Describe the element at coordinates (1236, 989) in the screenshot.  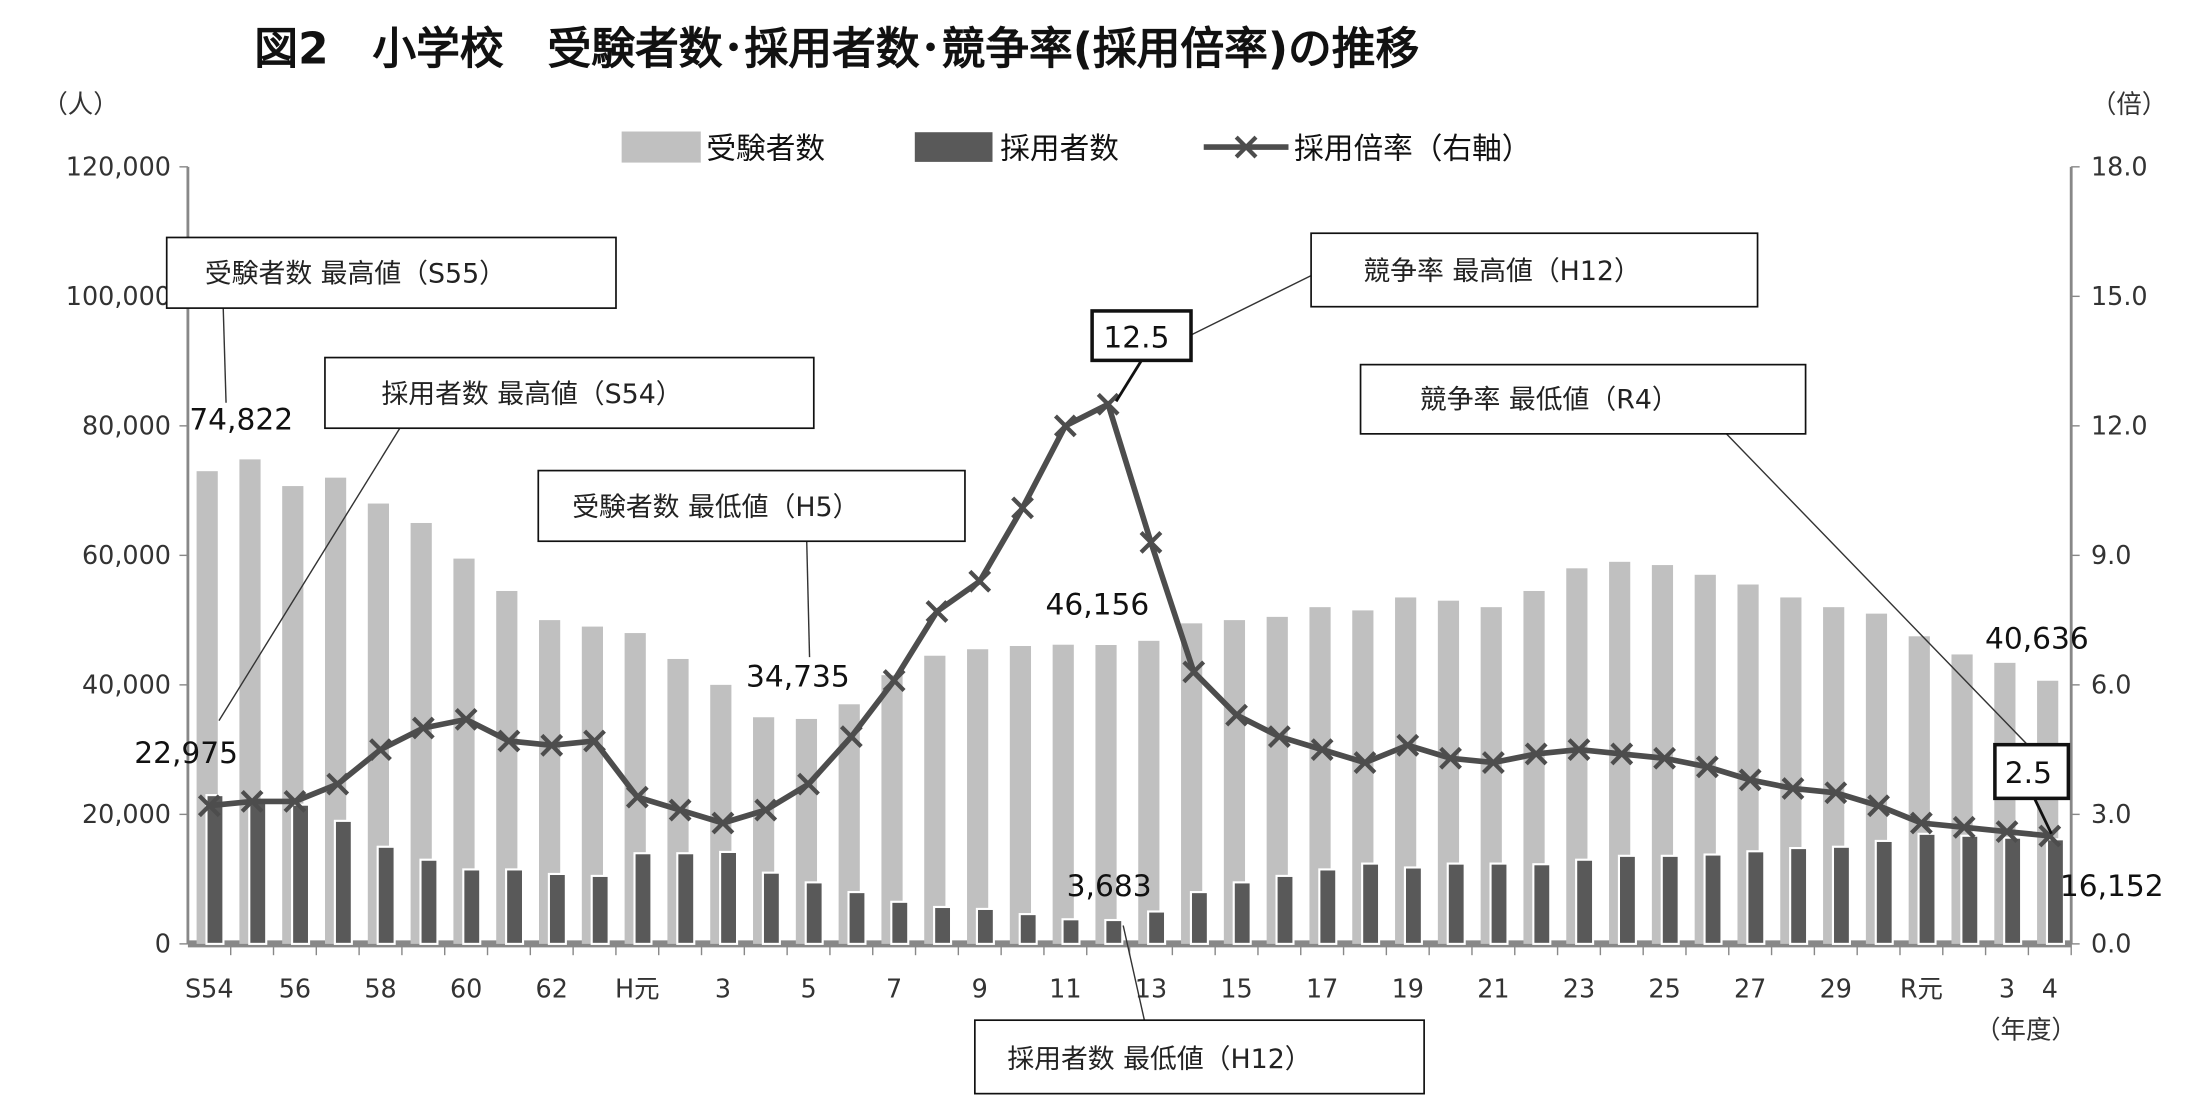
I see `x-tick-label: 15` at that location.